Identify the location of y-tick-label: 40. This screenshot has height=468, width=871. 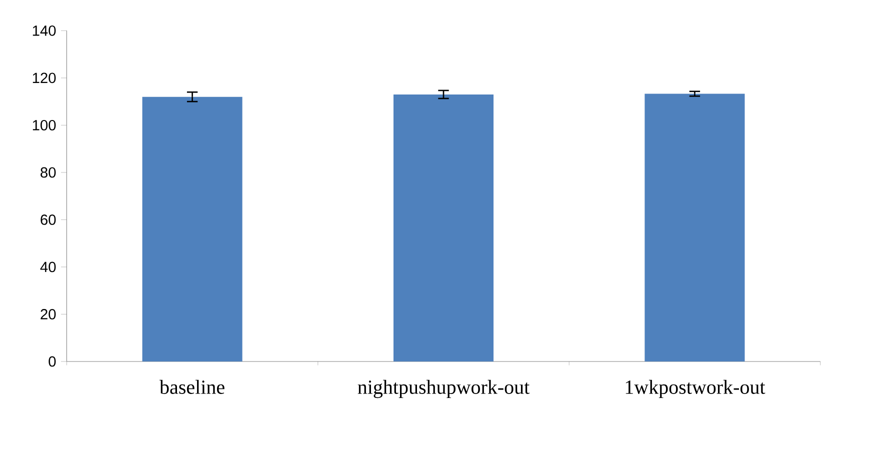
(48, 267).